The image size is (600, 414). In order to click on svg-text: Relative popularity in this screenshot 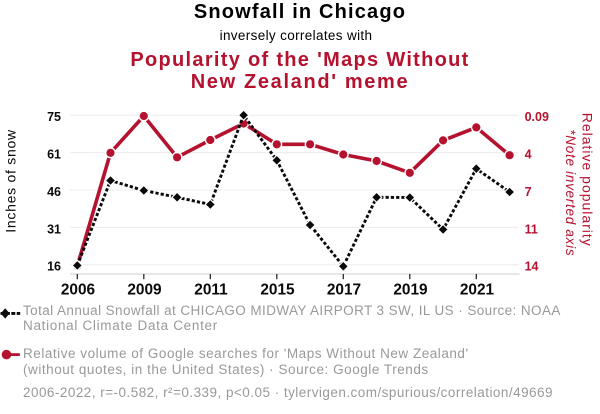, I will do `click(588, 180)`.